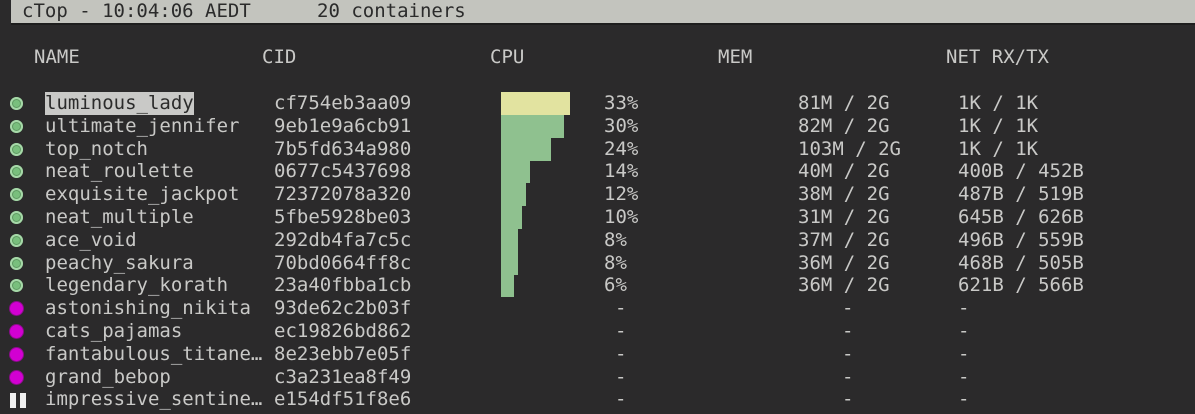 This screenshot has height=414, width=1195. Describe the element at coordinates (148, 308) in the screenshot. I see `container-name: astonishing_nikita` at that location.